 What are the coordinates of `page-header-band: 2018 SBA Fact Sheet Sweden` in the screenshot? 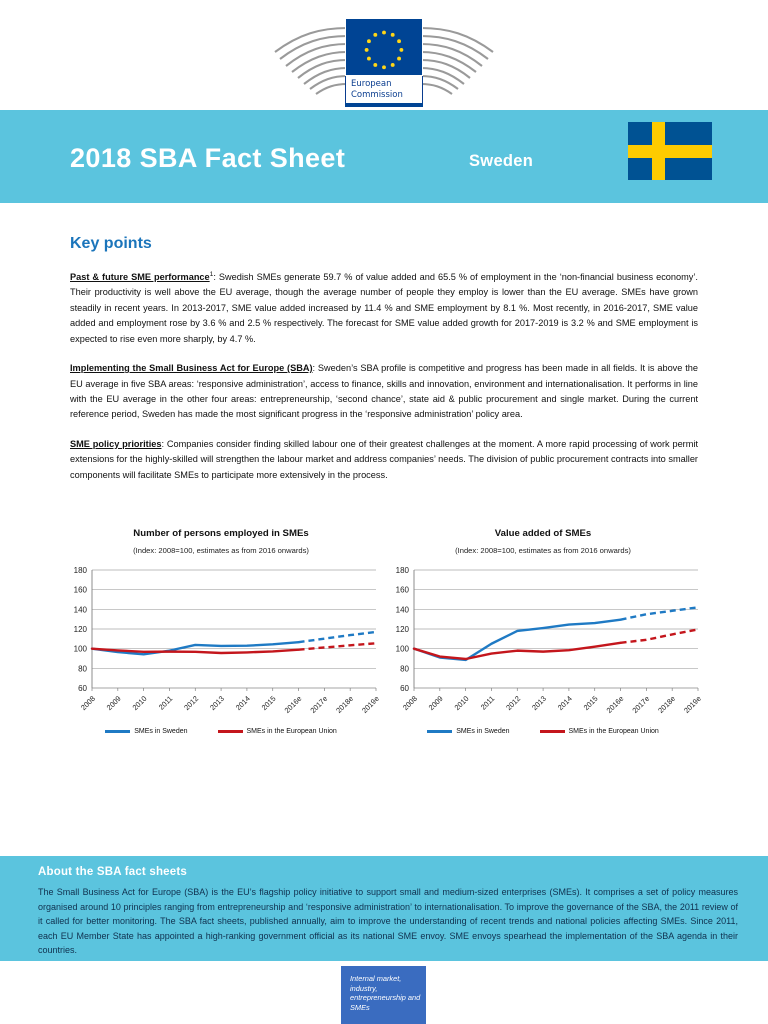 It's located at (384, 151).